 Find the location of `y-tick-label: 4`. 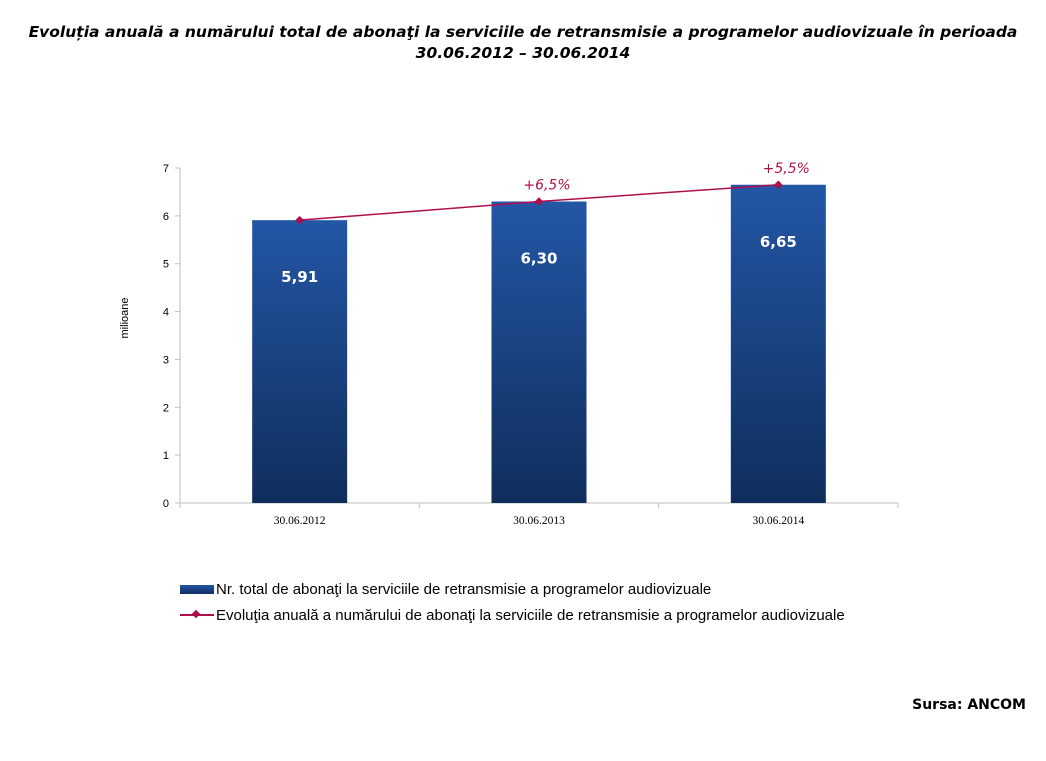

y-tick-label: 4 is located at coordinates (166, 313).